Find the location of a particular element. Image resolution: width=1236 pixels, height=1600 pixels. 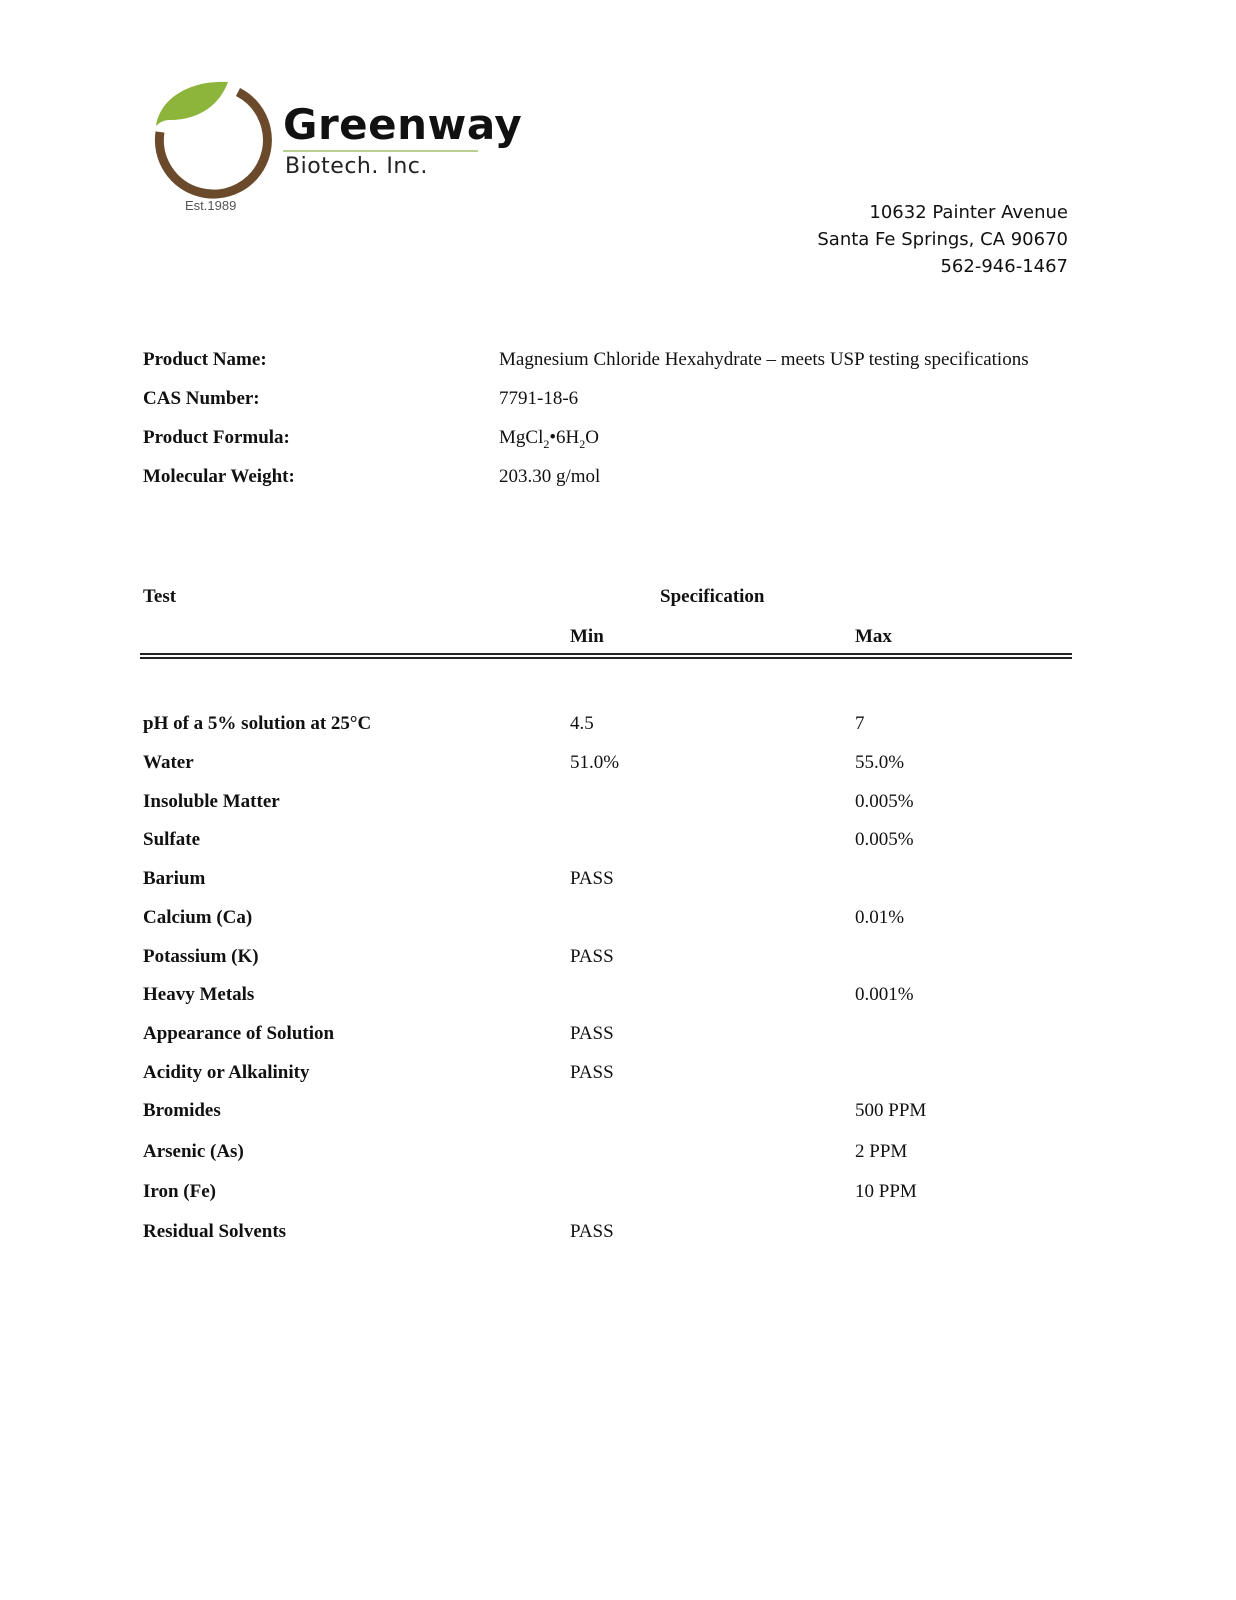

max-header: Max is located at coordinates (873, 636).